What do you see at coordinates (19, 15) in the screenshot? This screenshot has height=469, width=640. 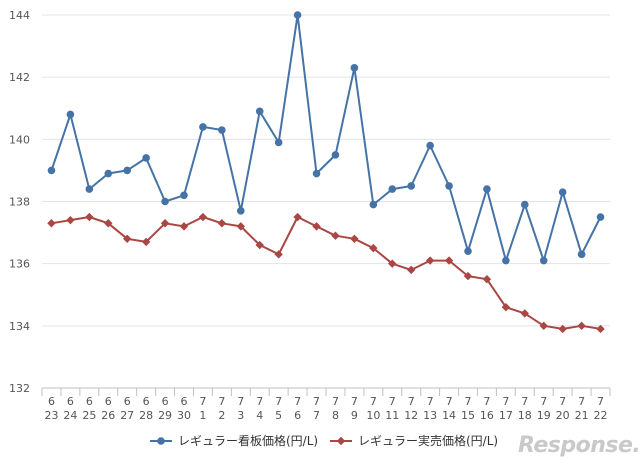 I see `y-tick-label-144: 144` at bounding box center [19, 15].